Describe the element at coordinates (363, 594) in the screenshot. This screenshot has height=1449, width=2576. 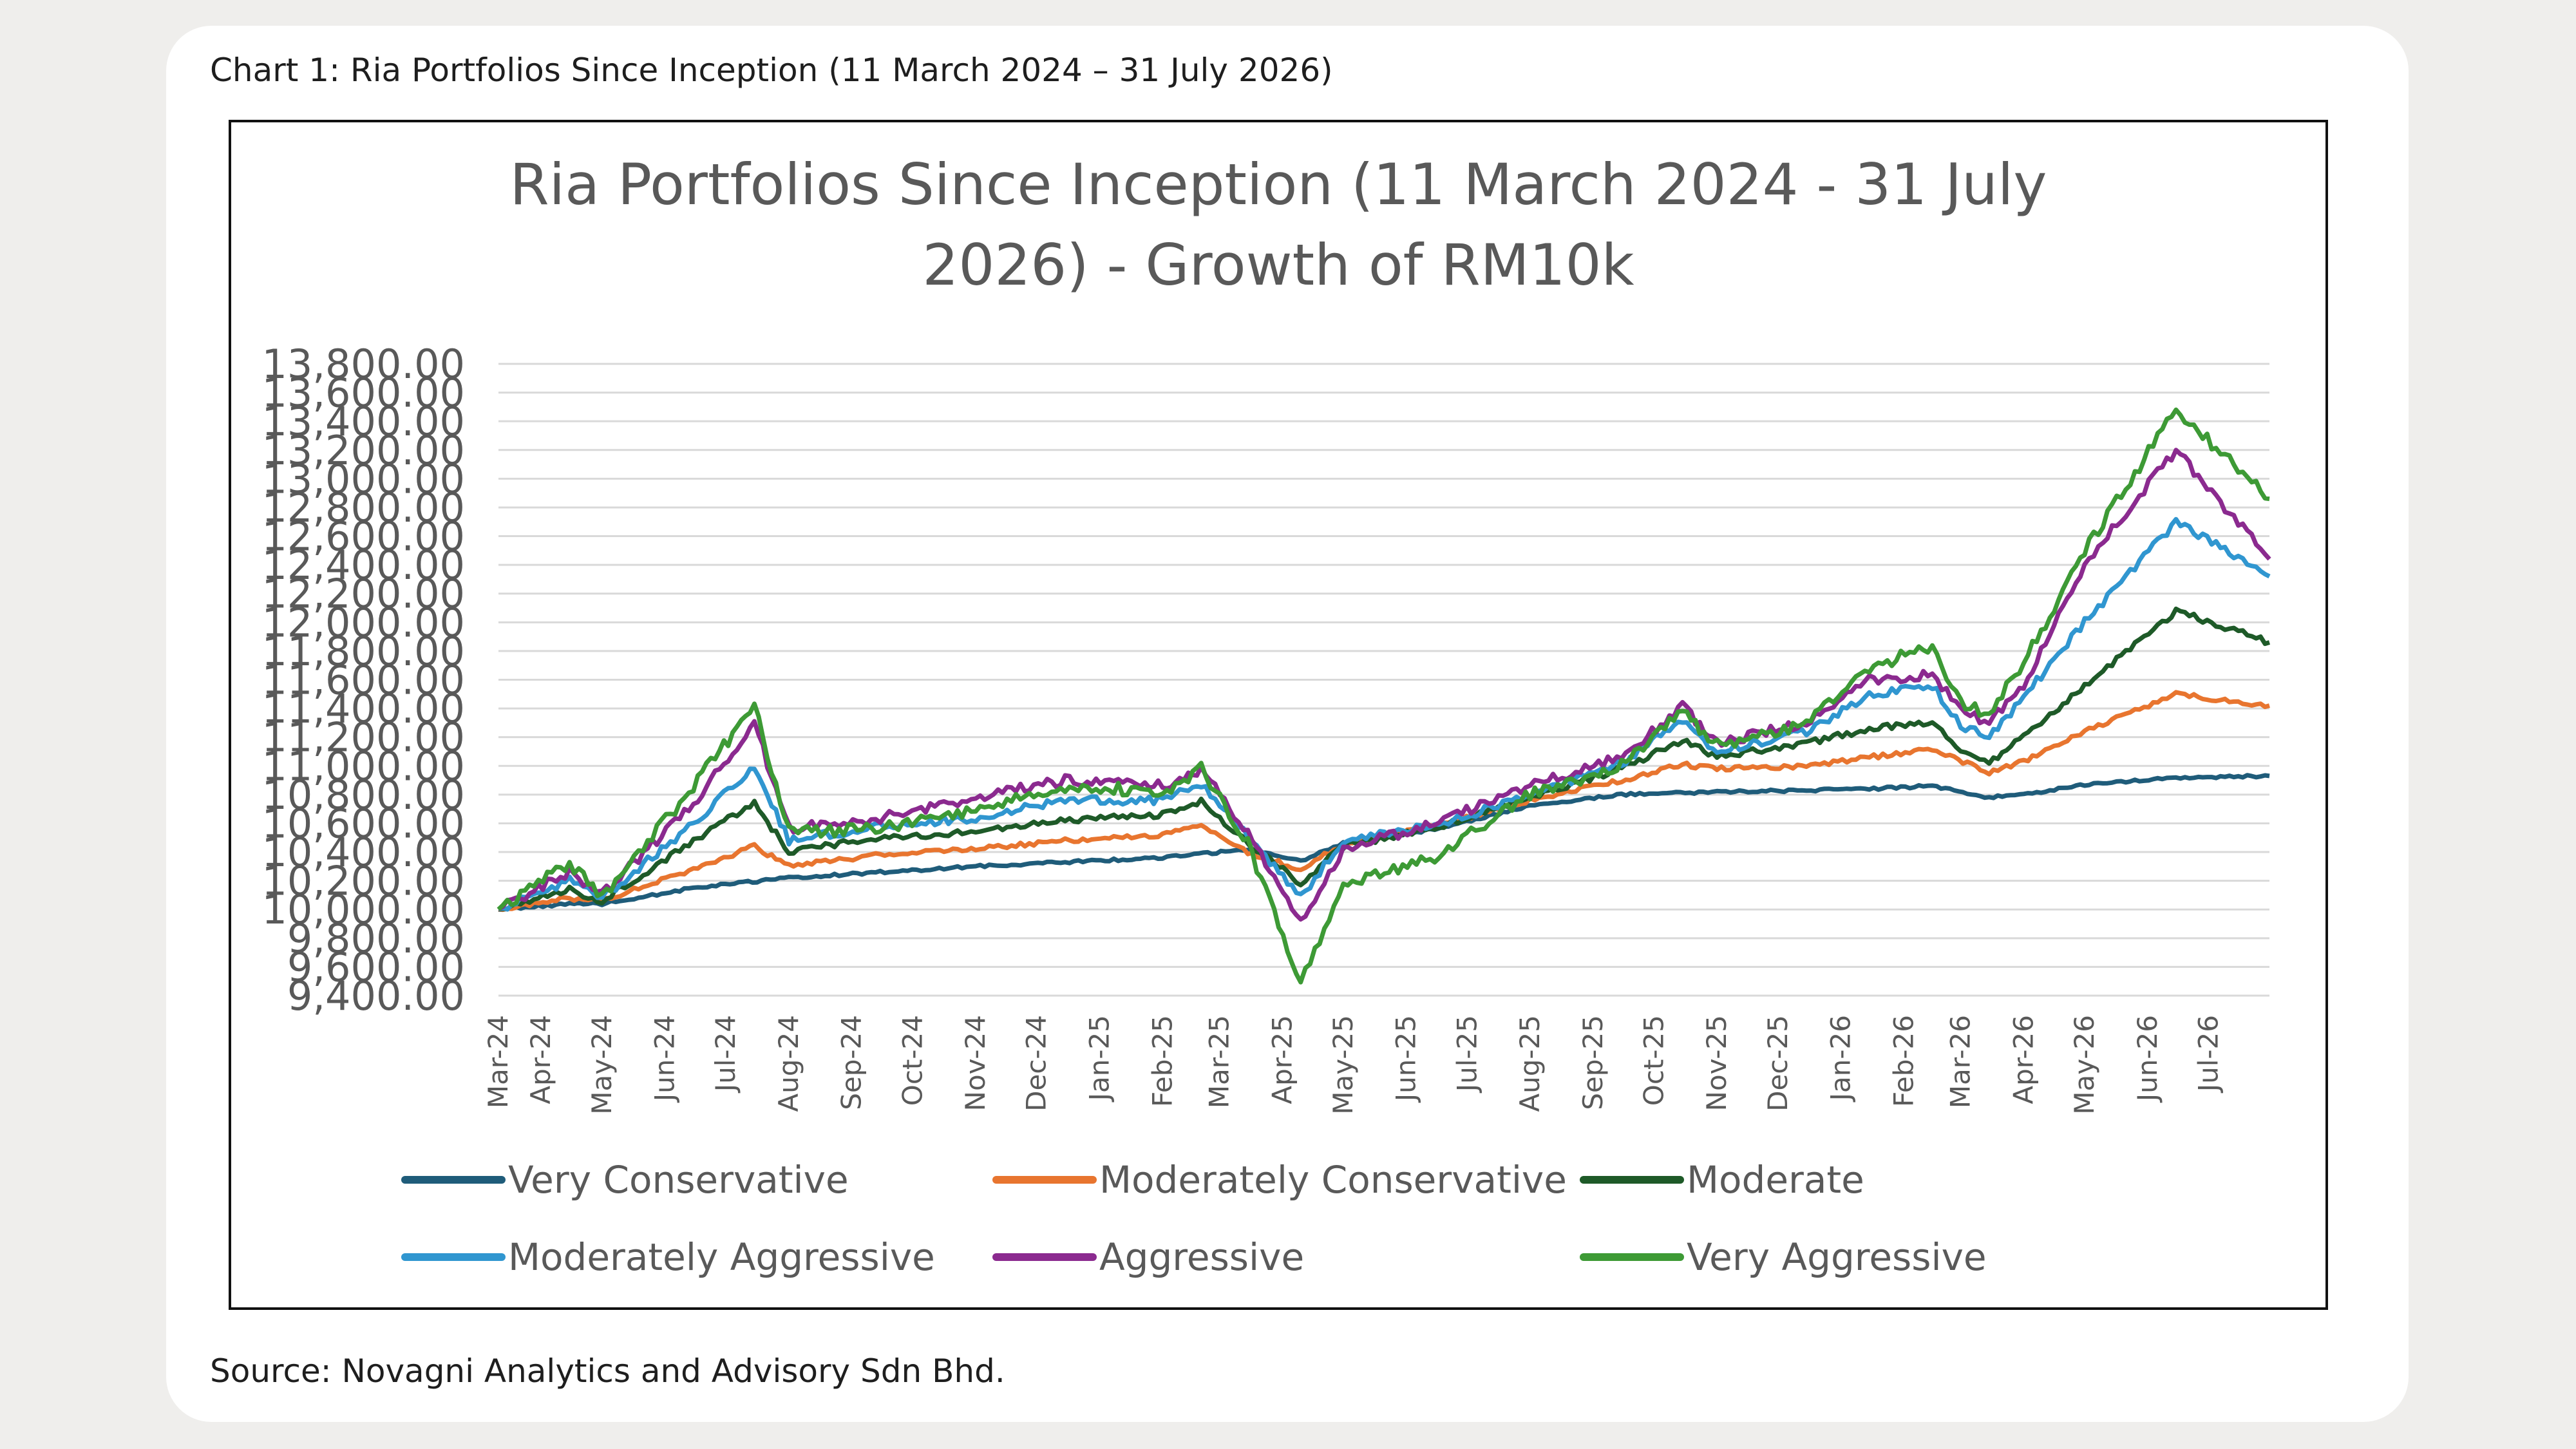
I see `y-tick-label: 12,200.00` at that location.